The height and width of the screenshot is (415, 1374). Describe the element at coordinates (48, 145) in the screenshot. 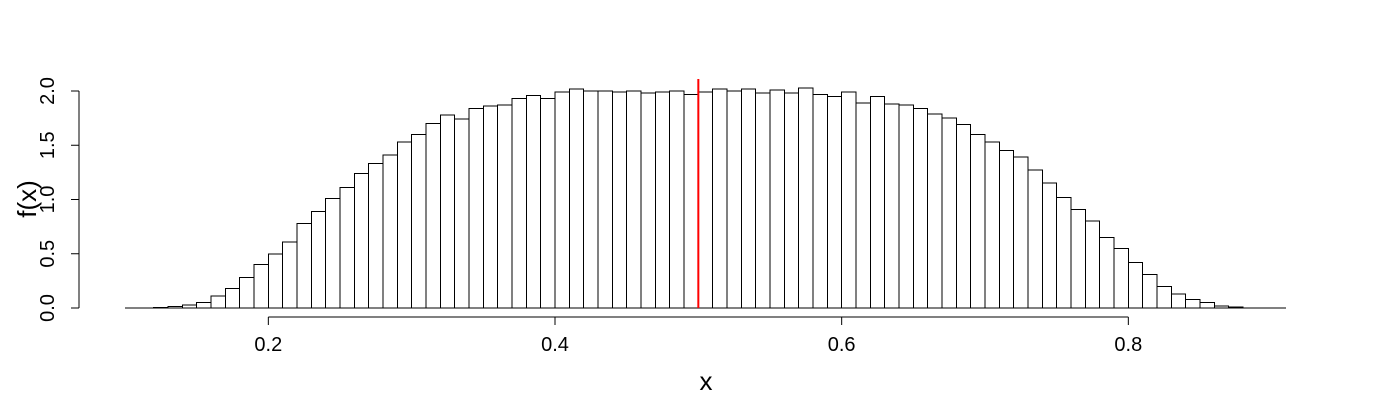

I see `y-tick-label: 1.5` at that location.